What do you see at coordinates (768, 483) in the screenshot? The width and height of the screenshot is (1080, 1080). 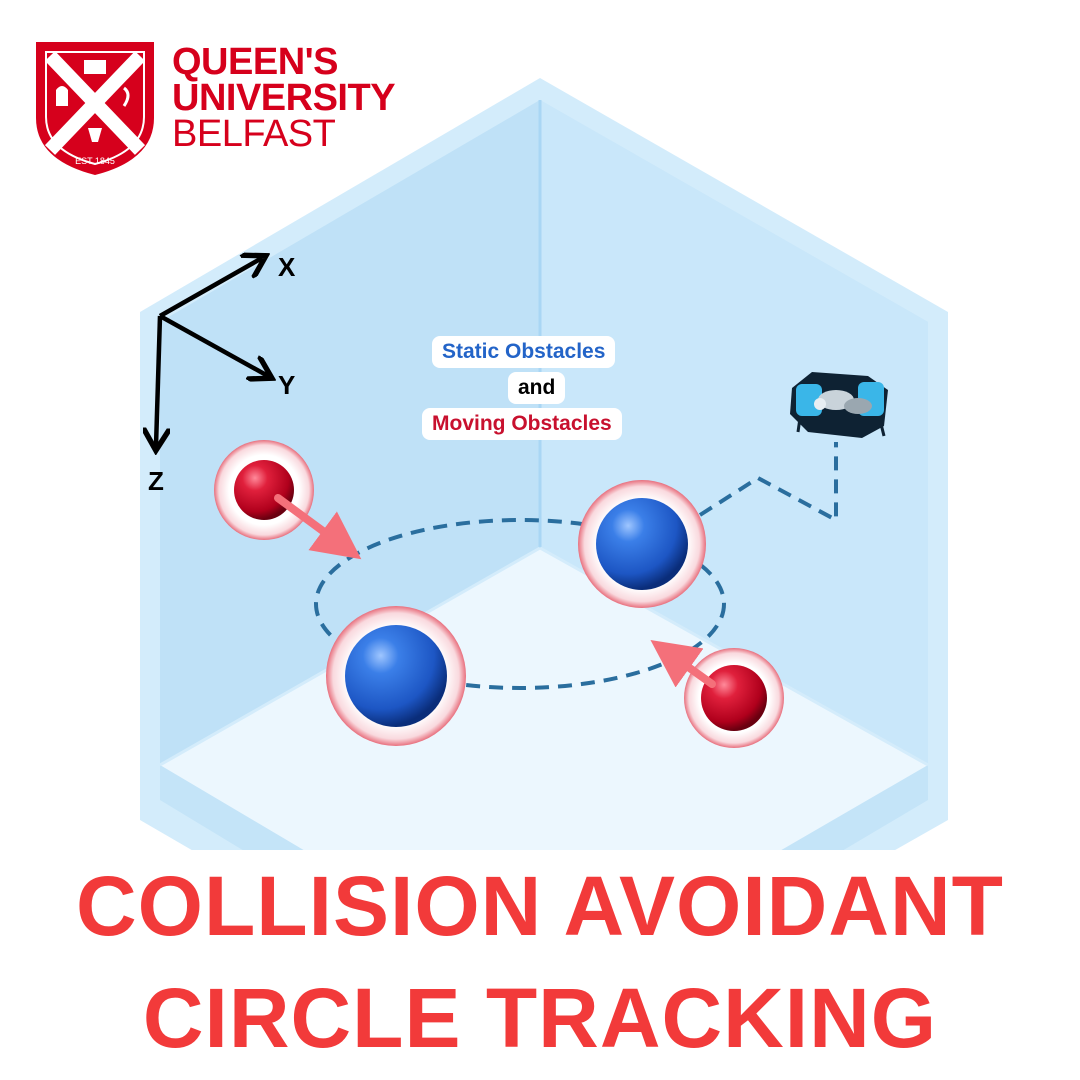 I see `vehicle-approach-path` at bounding box center [768, 483].